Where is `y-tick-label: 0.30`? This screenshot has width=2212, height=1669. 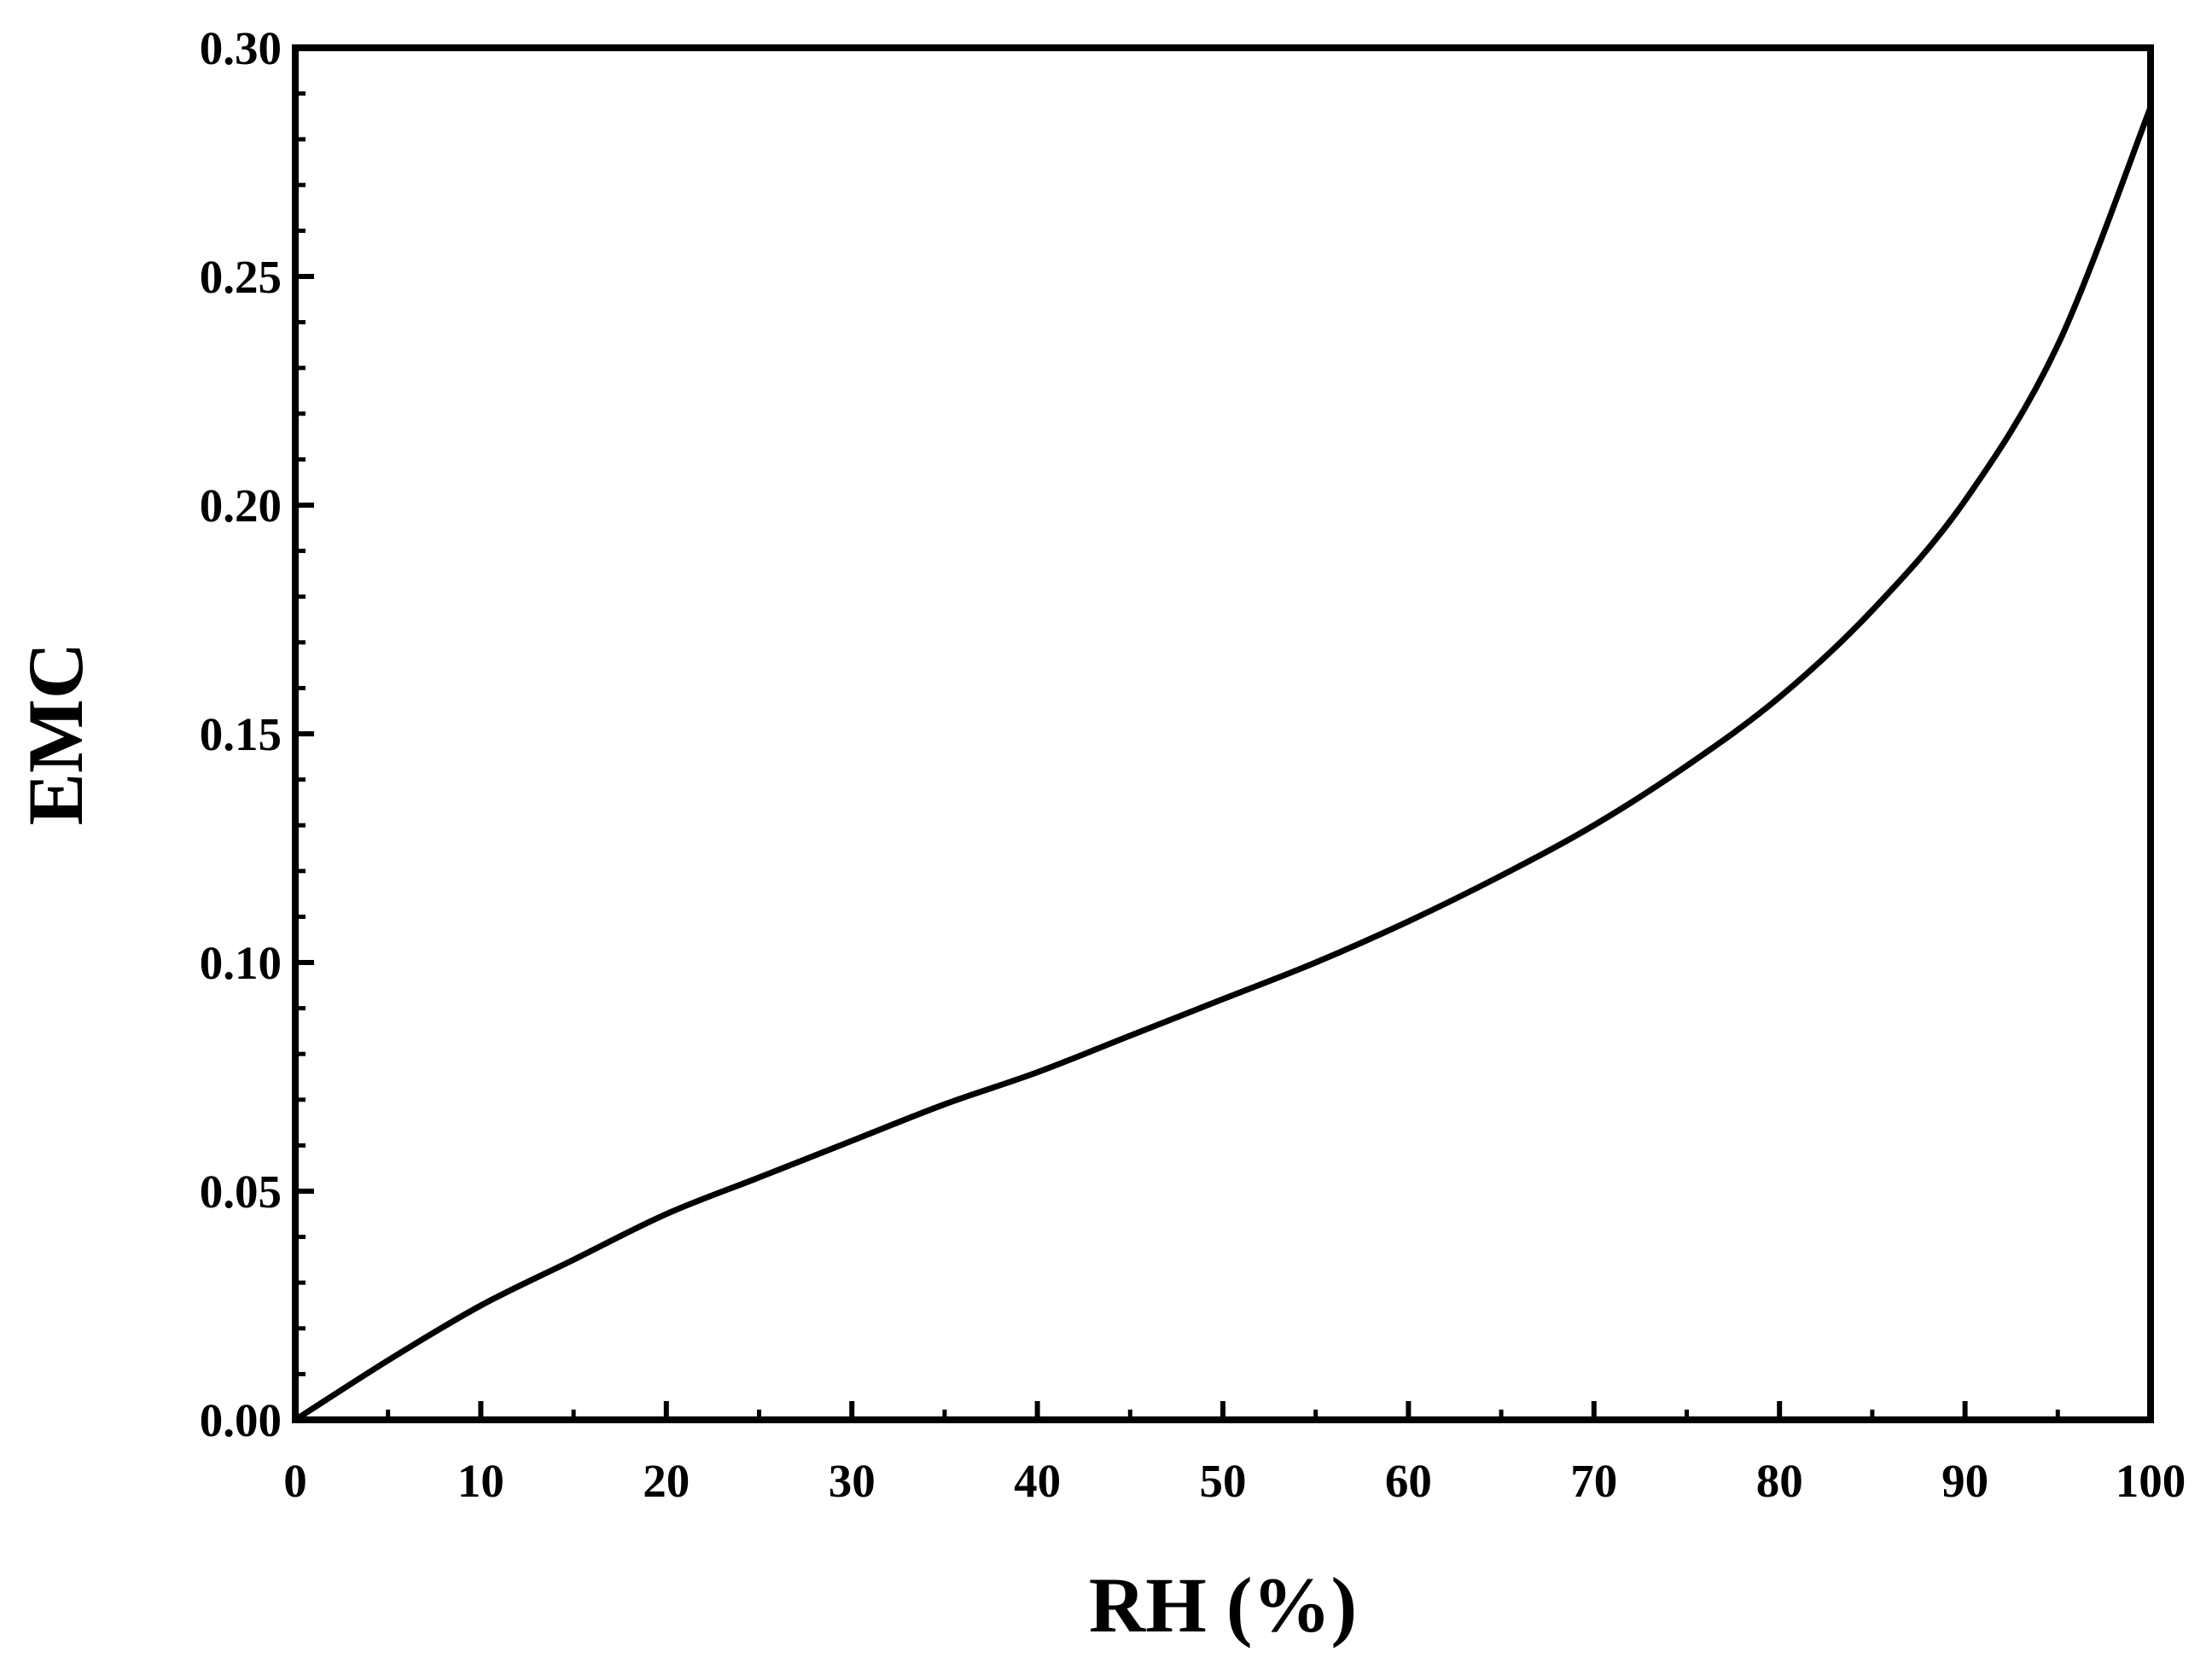
y-tick-label: 0.30 is located at coordinates (241, 48).